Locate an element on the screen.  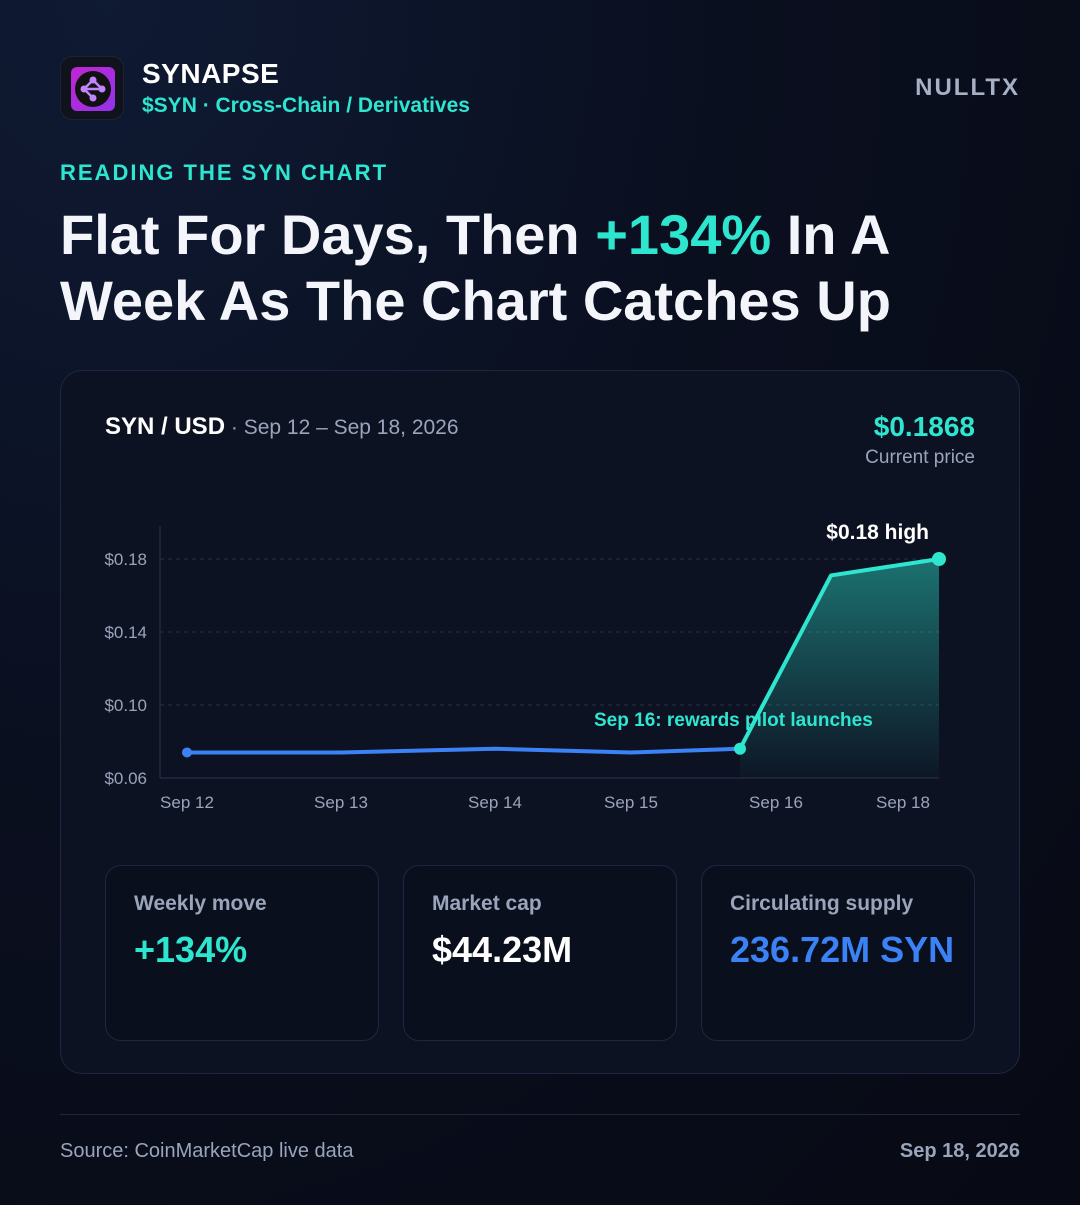
x-tick-label: Sep 14 is located at coordinates (495, 802).